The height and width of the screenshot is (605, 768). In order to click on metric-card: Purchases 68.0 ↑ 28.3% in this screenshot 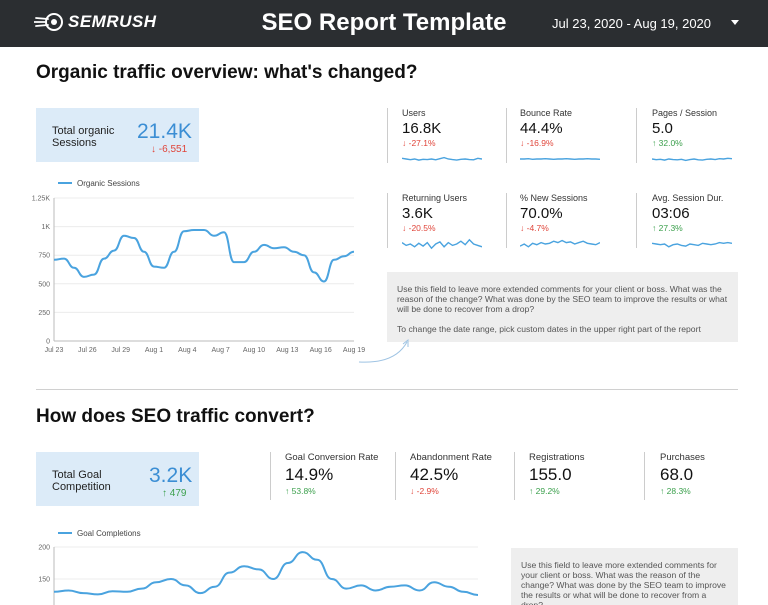, I will do `click(682, 474)`.